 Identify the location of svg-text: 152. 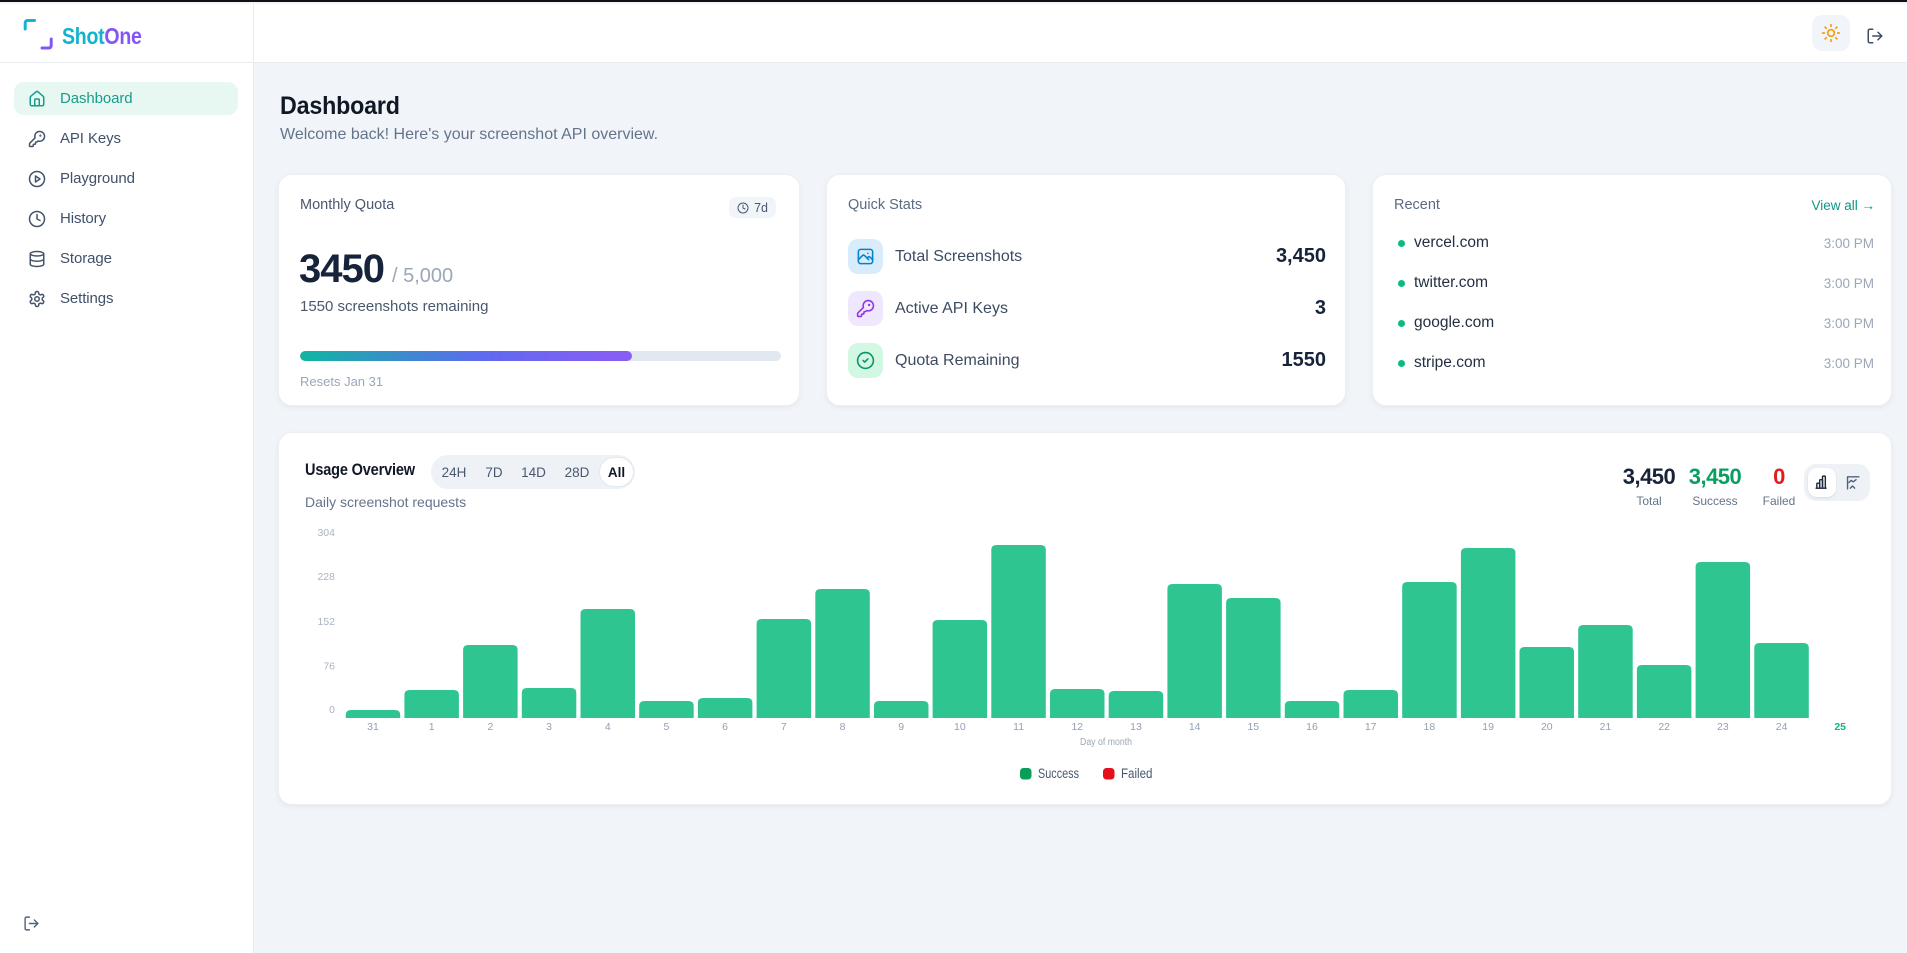
(326, 622).